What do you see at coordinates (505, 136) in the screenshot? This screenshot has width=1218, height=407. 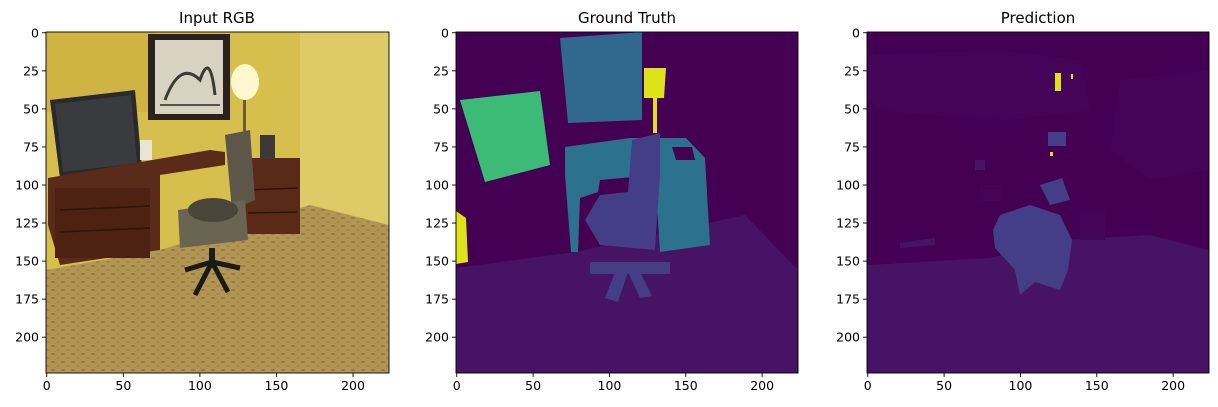 I see `gt-monitor-region` at bounding box center [505, 136].